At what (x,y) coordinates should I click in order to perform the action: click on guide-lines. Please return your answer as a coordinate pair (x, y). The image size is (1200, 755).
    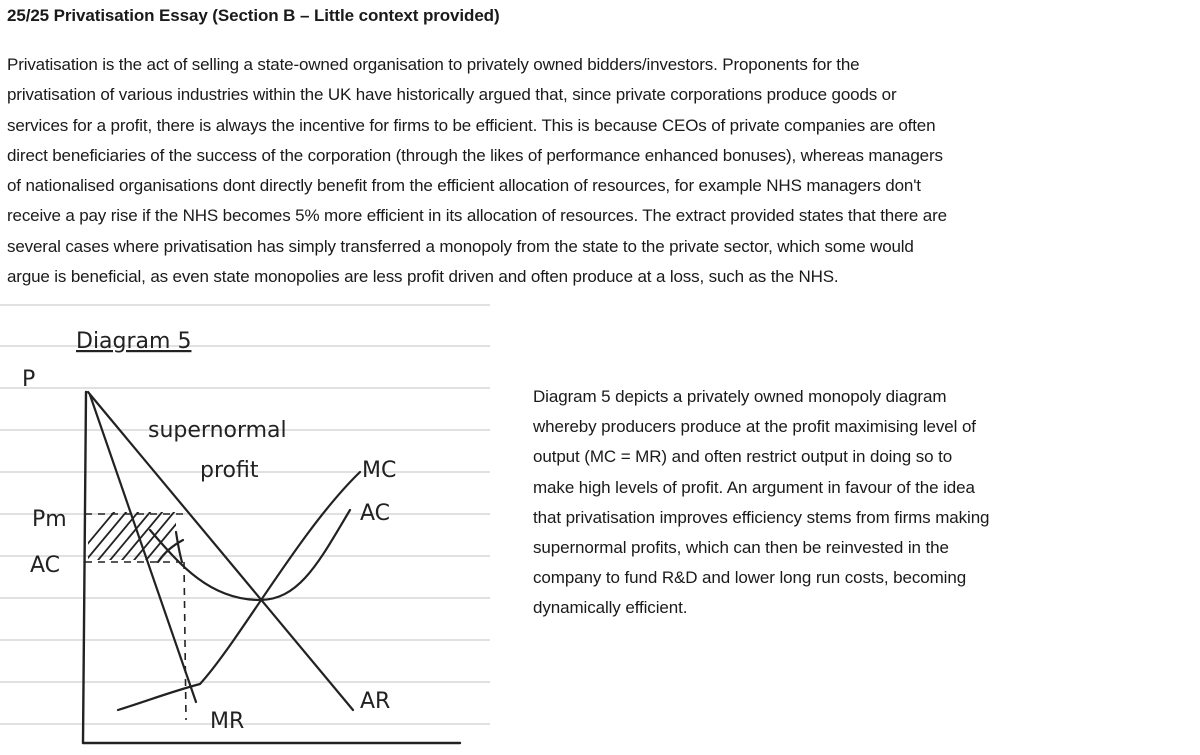
    Looking at the image, I should click on (136, 617).